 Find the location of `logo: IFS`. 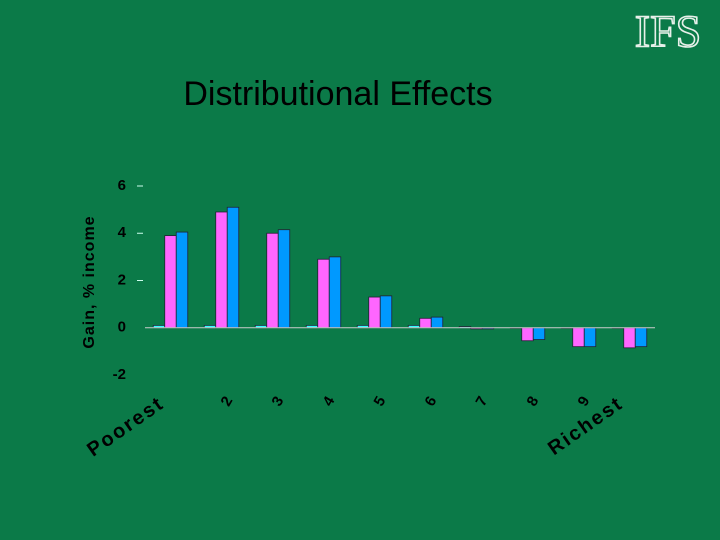

logo: IFS is located at coordinates (668, 31).